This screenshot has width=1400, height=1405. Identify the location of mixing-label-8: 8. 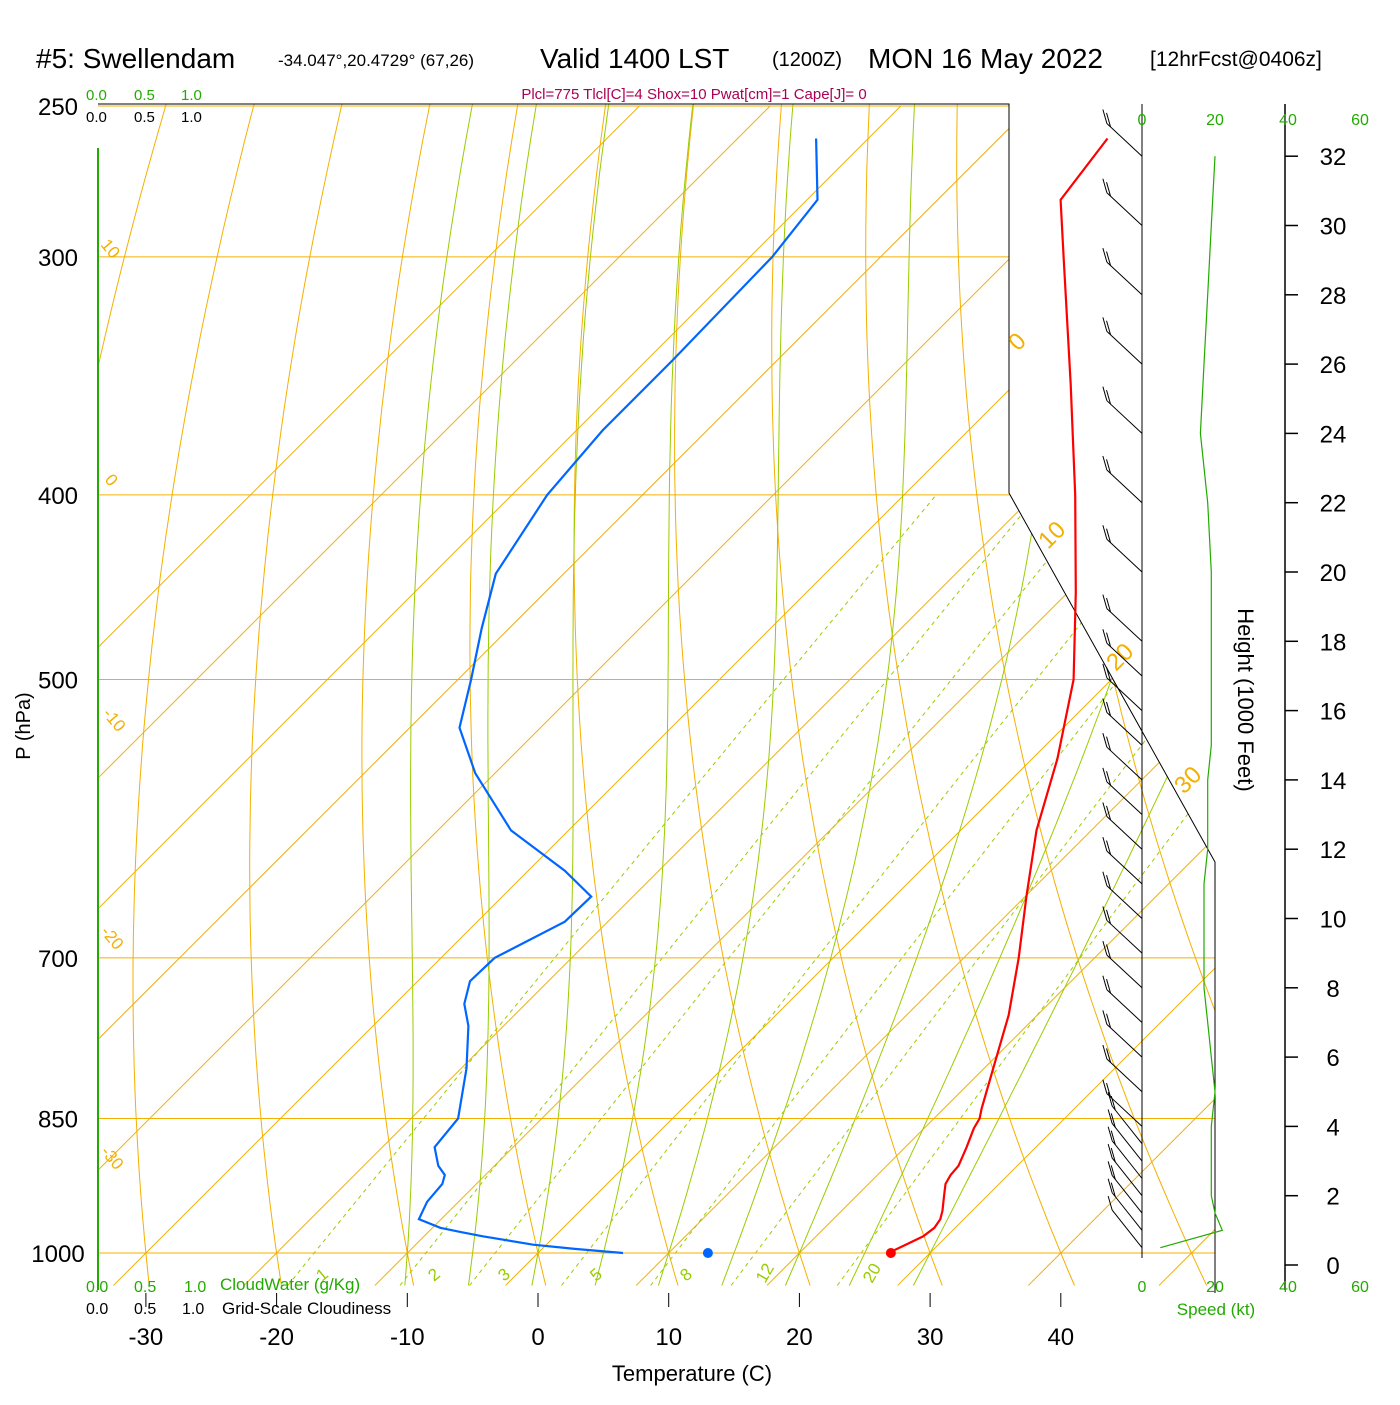
(685, 1274).